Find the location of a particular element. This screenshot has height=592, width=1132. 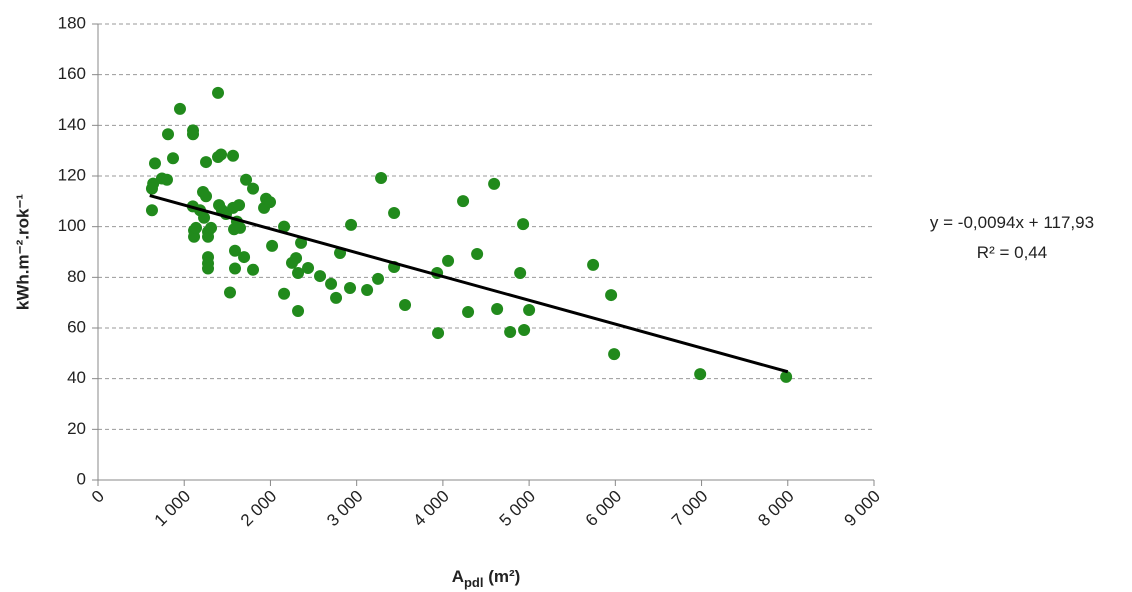

x-tick-label: 4 000 is located at coordinates (431, 509).